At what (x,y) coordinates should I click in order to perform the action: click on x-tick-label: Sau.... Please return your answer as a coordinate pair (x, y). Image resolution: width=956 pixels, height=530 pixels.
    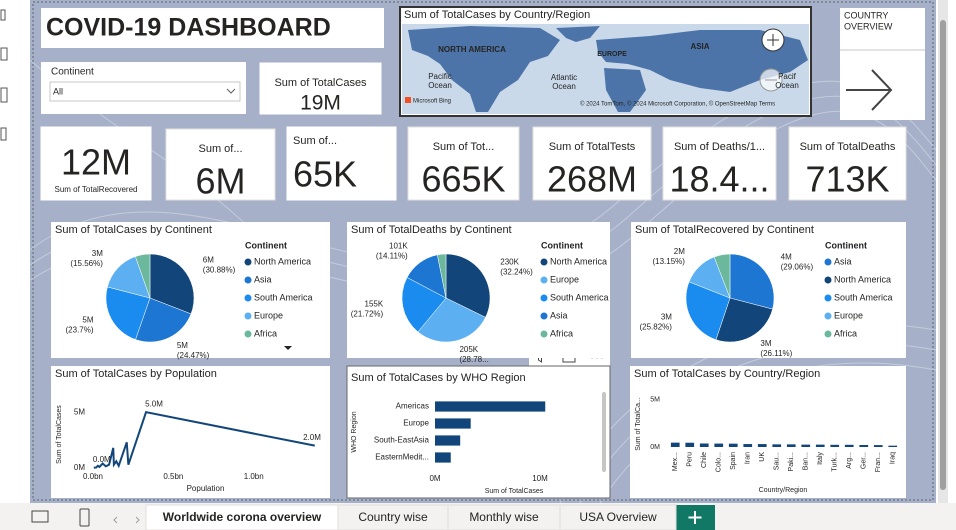
    Looking at the image, I should click on (777, 461).